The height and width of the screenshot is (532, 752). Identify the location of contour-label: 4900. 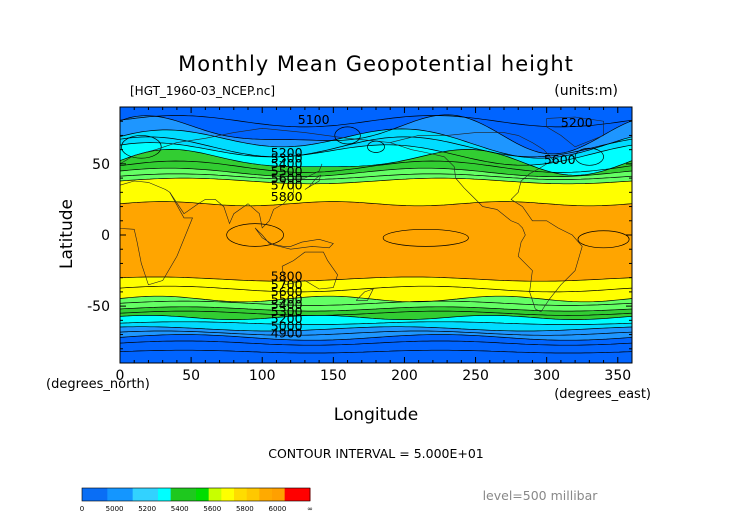
(287, 332).